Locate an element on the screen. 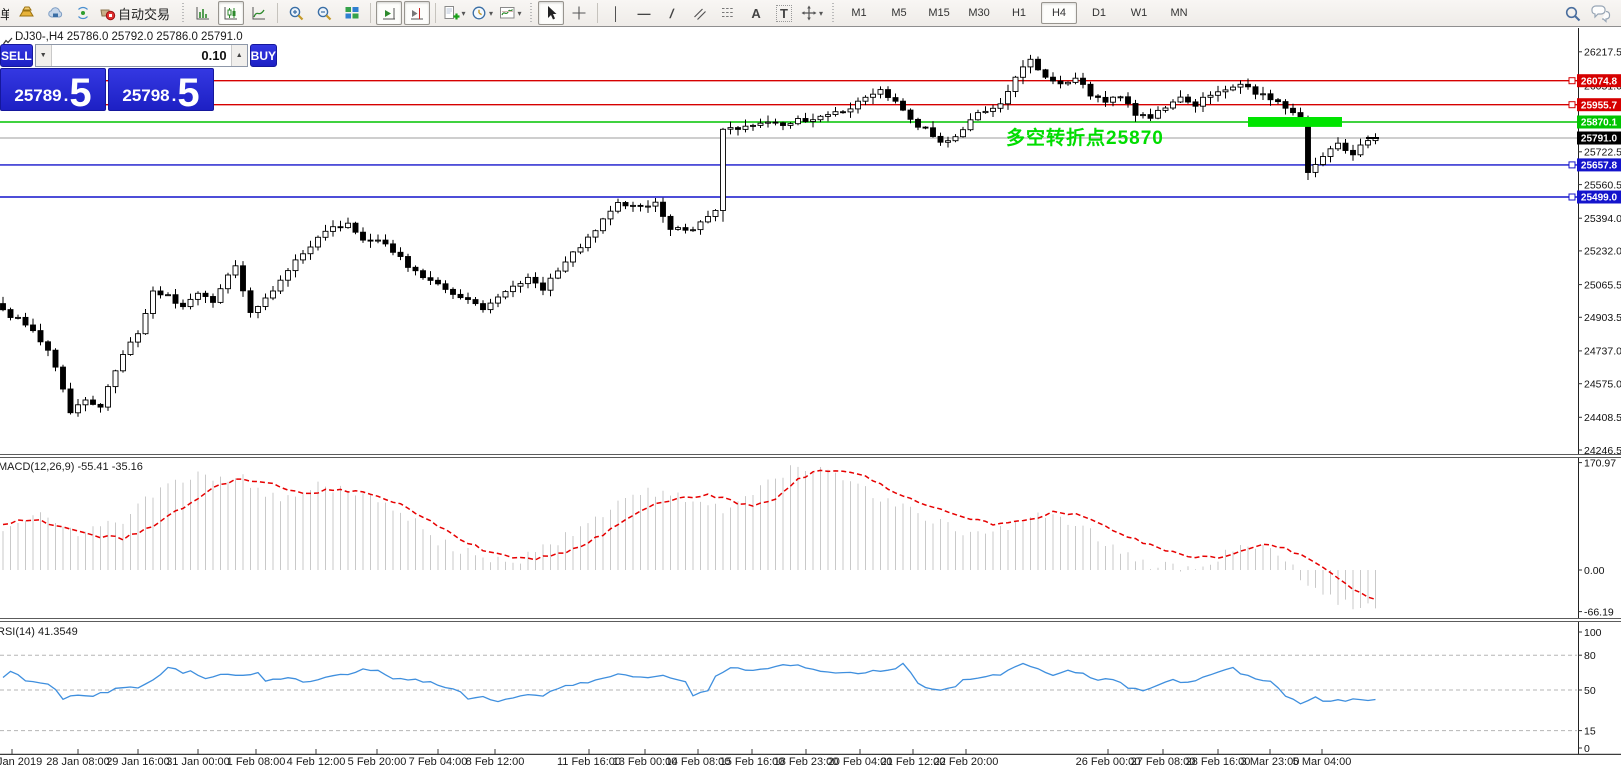 This screenshot has width=1621, height=769. volume-decrease-button: ▼ is located at coordinates (43, 55).